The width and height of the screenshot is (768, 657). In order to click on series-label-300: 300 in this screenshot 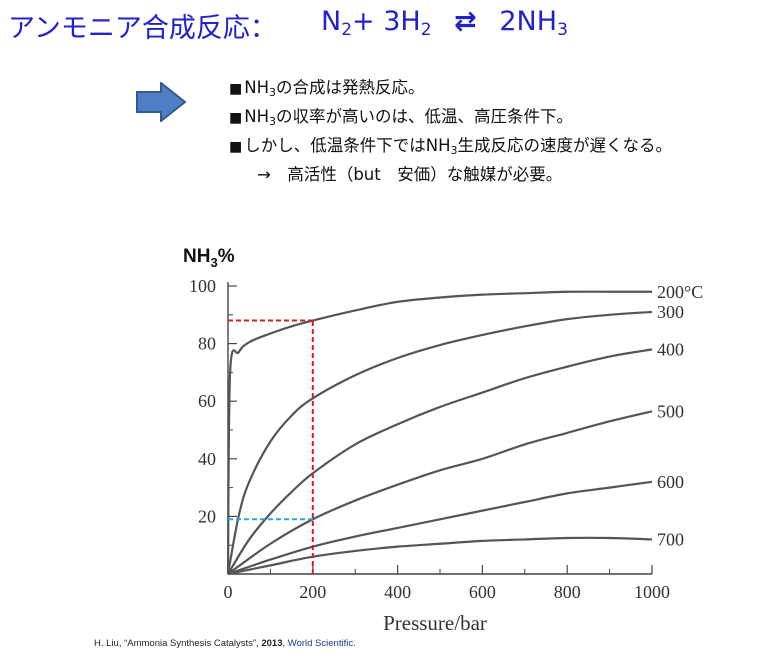, I will do `click(670, 312)`.